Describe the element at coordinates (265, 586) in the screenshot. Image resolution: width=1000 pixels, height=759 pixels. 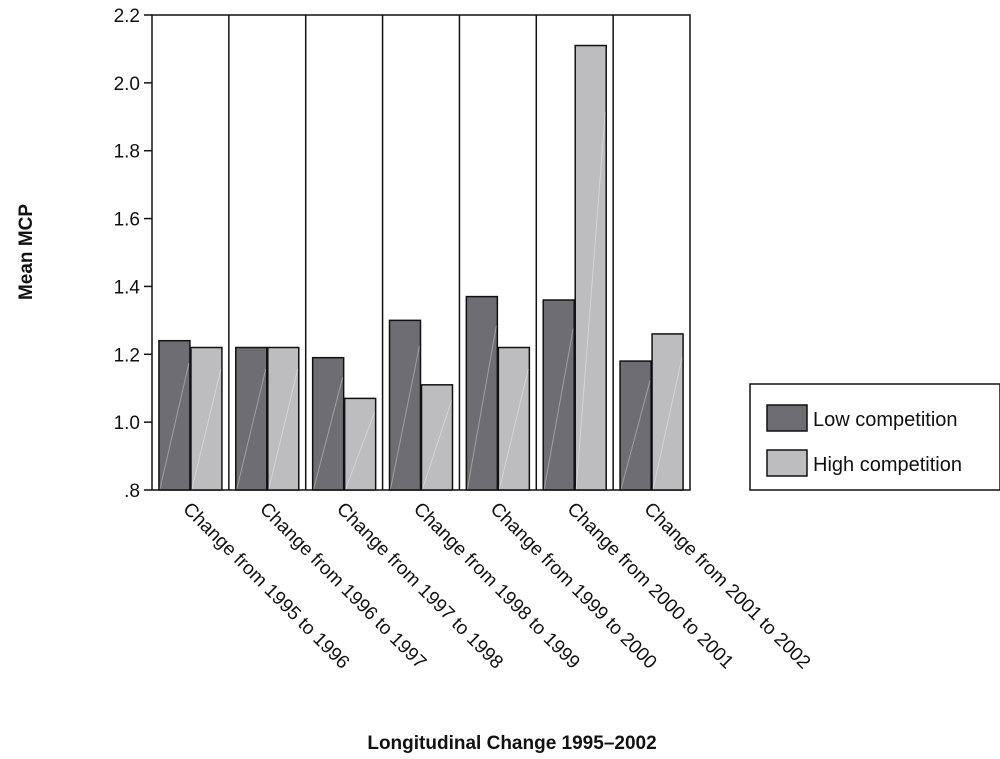
I see `x-tick-label: Change from 1995 to 1996` at that location.